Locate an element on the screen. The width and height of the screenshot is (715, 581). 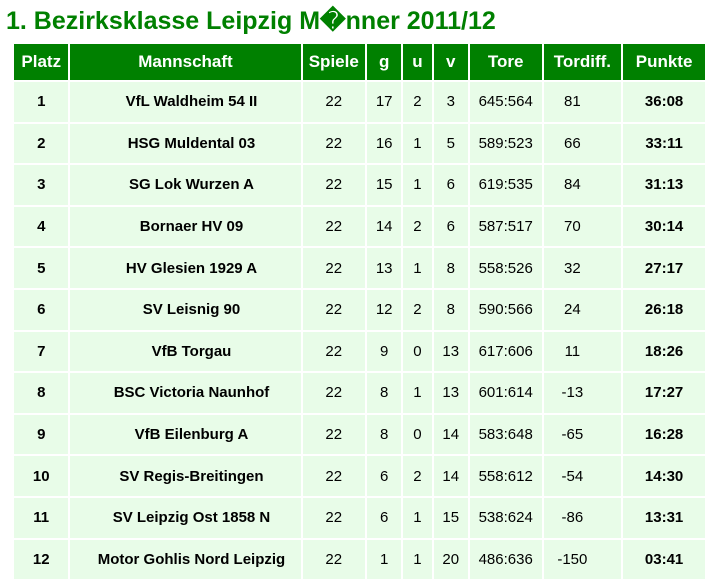
cell-place: 3 is located at coordinates (41, 185).